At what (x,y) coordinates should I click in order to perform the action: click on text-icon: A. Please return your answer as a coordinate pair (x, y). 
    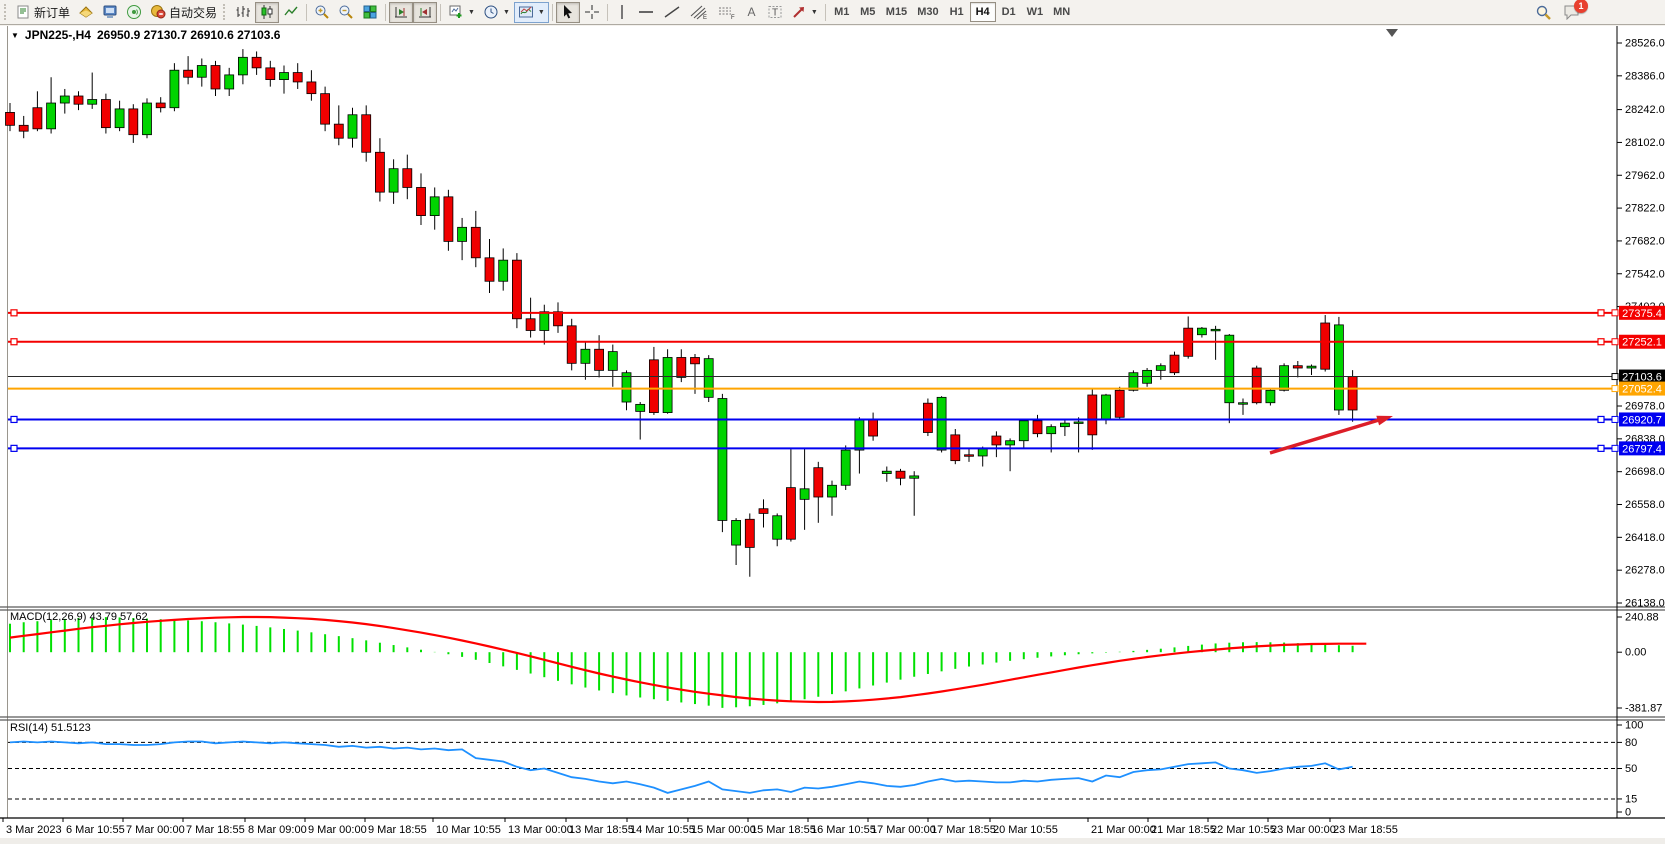
    Looking at the image, I should click on (751, 12).